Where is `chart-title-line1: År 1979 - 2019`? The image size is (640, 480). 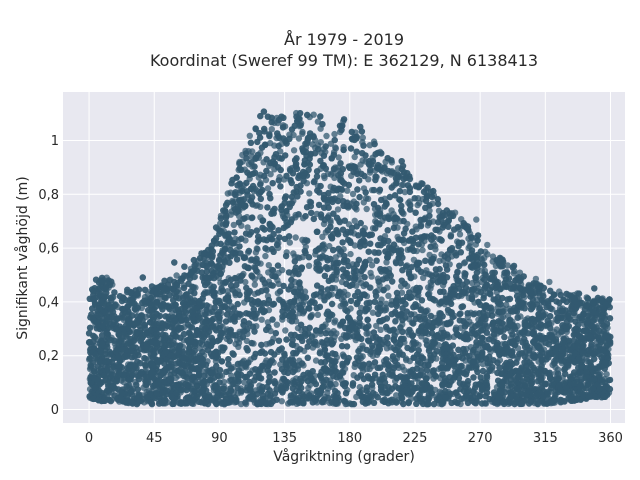 chart-title-line1: År 1979 - 2019 is located at coordinates (344, 39).